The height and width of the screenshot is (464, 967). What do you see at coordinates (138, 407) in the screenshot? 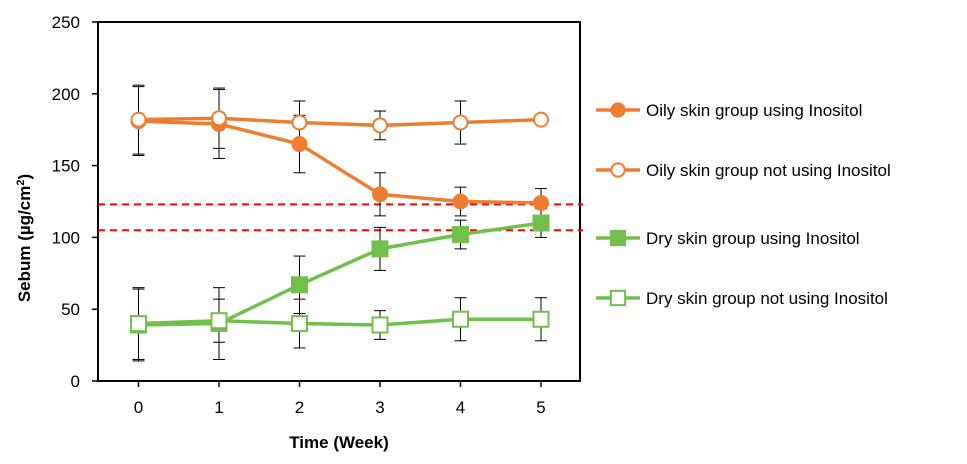
I see `x-tick-label: 0` at bounding box center [138, 407].